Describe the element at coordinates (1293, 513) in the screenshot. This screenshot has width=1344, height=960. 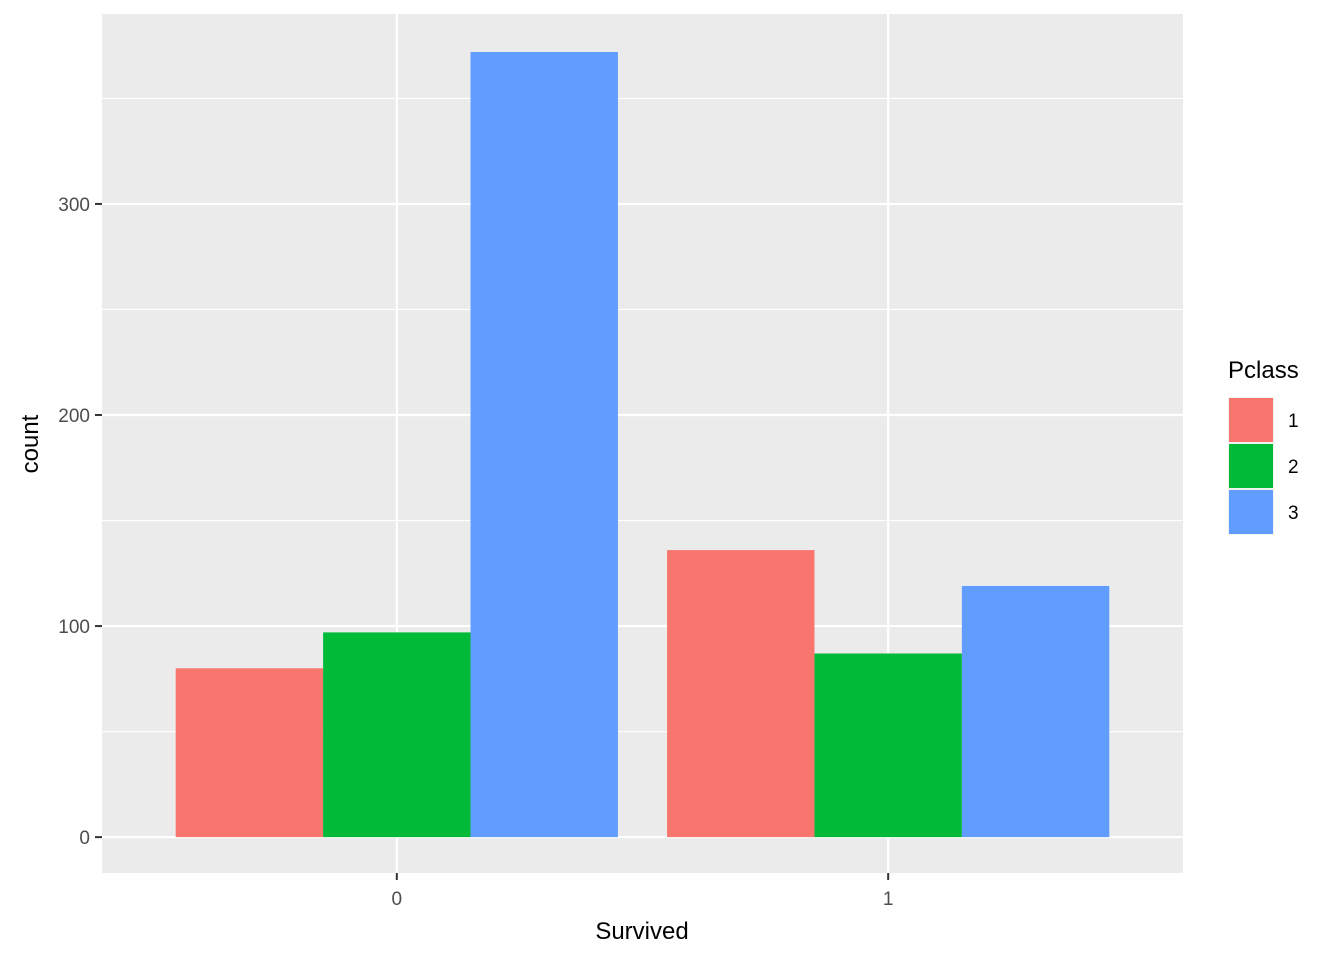
I see `legend-label-3: 3` at that location.